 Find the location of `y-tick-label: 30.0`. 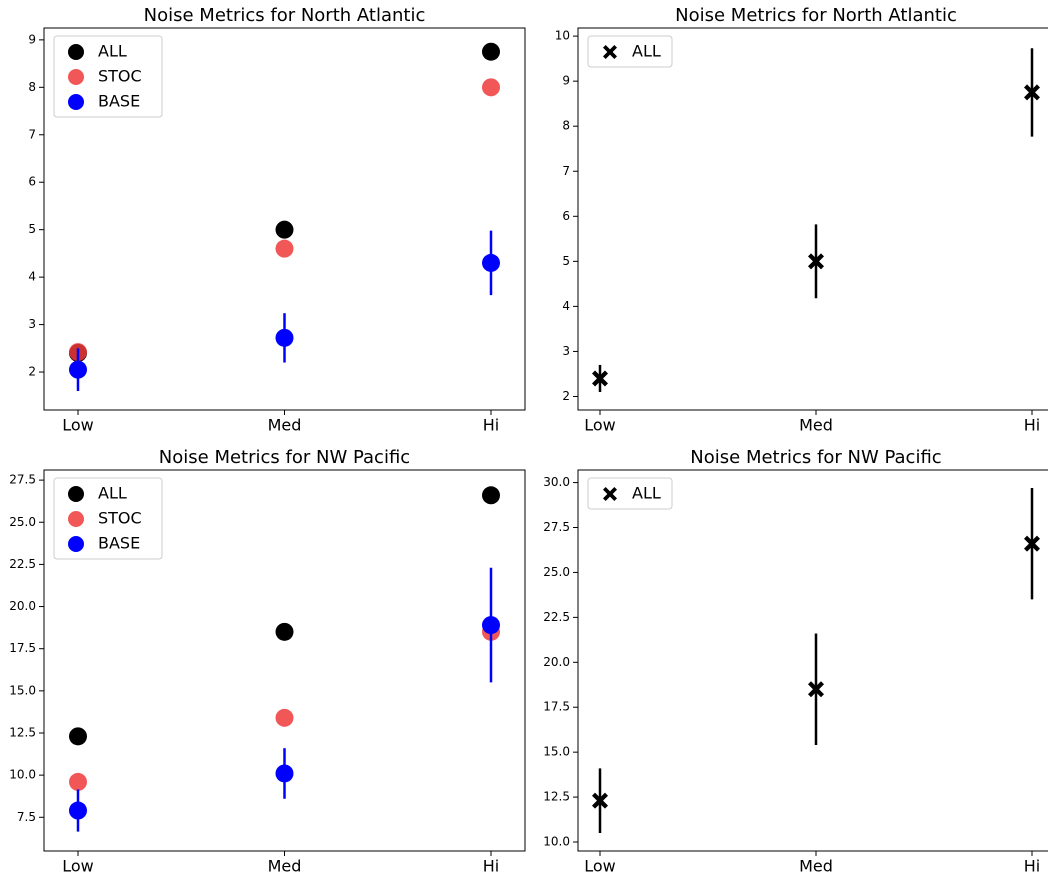

y-tick-label: 30.0 is located at coordinates (556, 482).